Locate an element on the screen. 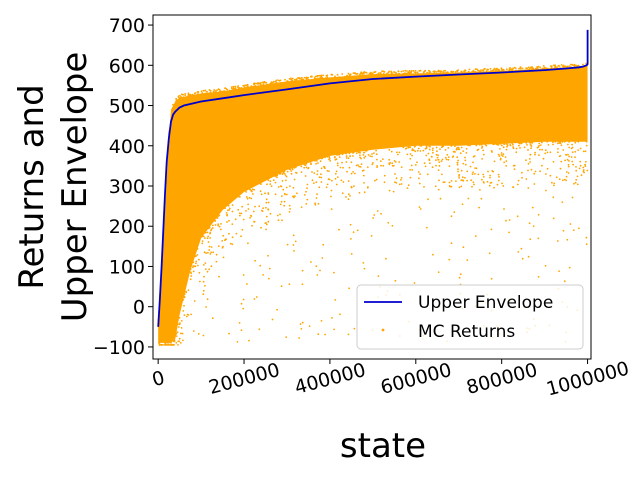 The height and width of the screenshot is (480, 640). y-tick-label: 200 is located at coordinates (127, 227).